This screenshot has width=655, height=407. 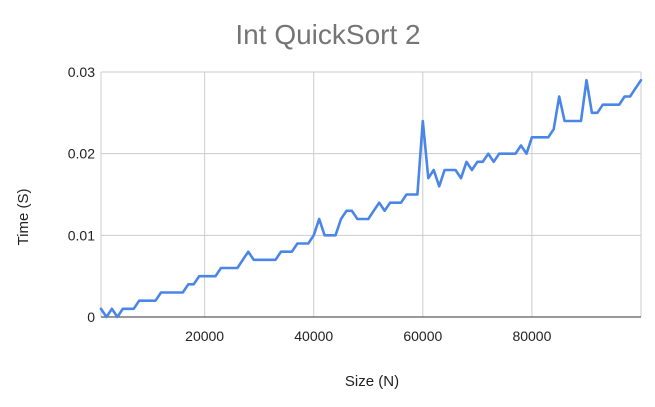 I want to click on chart-title: Int QuickSort 2, so click(x=327, y=34).